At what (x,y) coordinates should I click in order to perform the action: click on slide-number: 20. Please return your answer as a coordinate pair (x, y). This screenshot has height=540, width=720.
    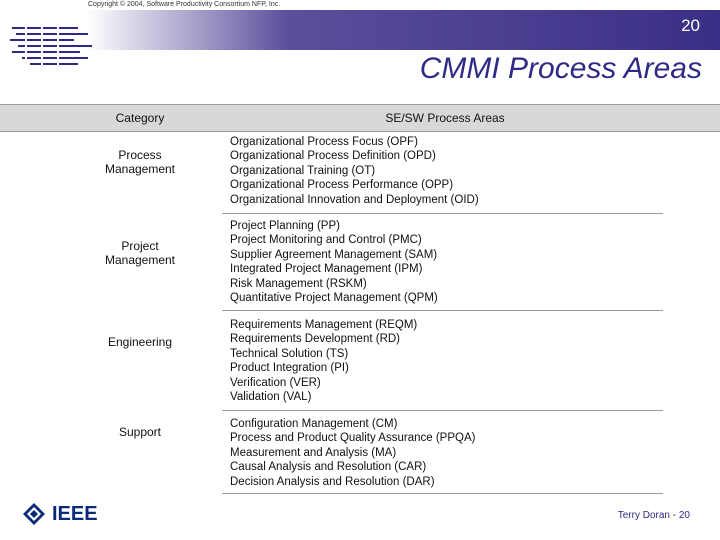
    Looking at the image, I should click on (690, 25).